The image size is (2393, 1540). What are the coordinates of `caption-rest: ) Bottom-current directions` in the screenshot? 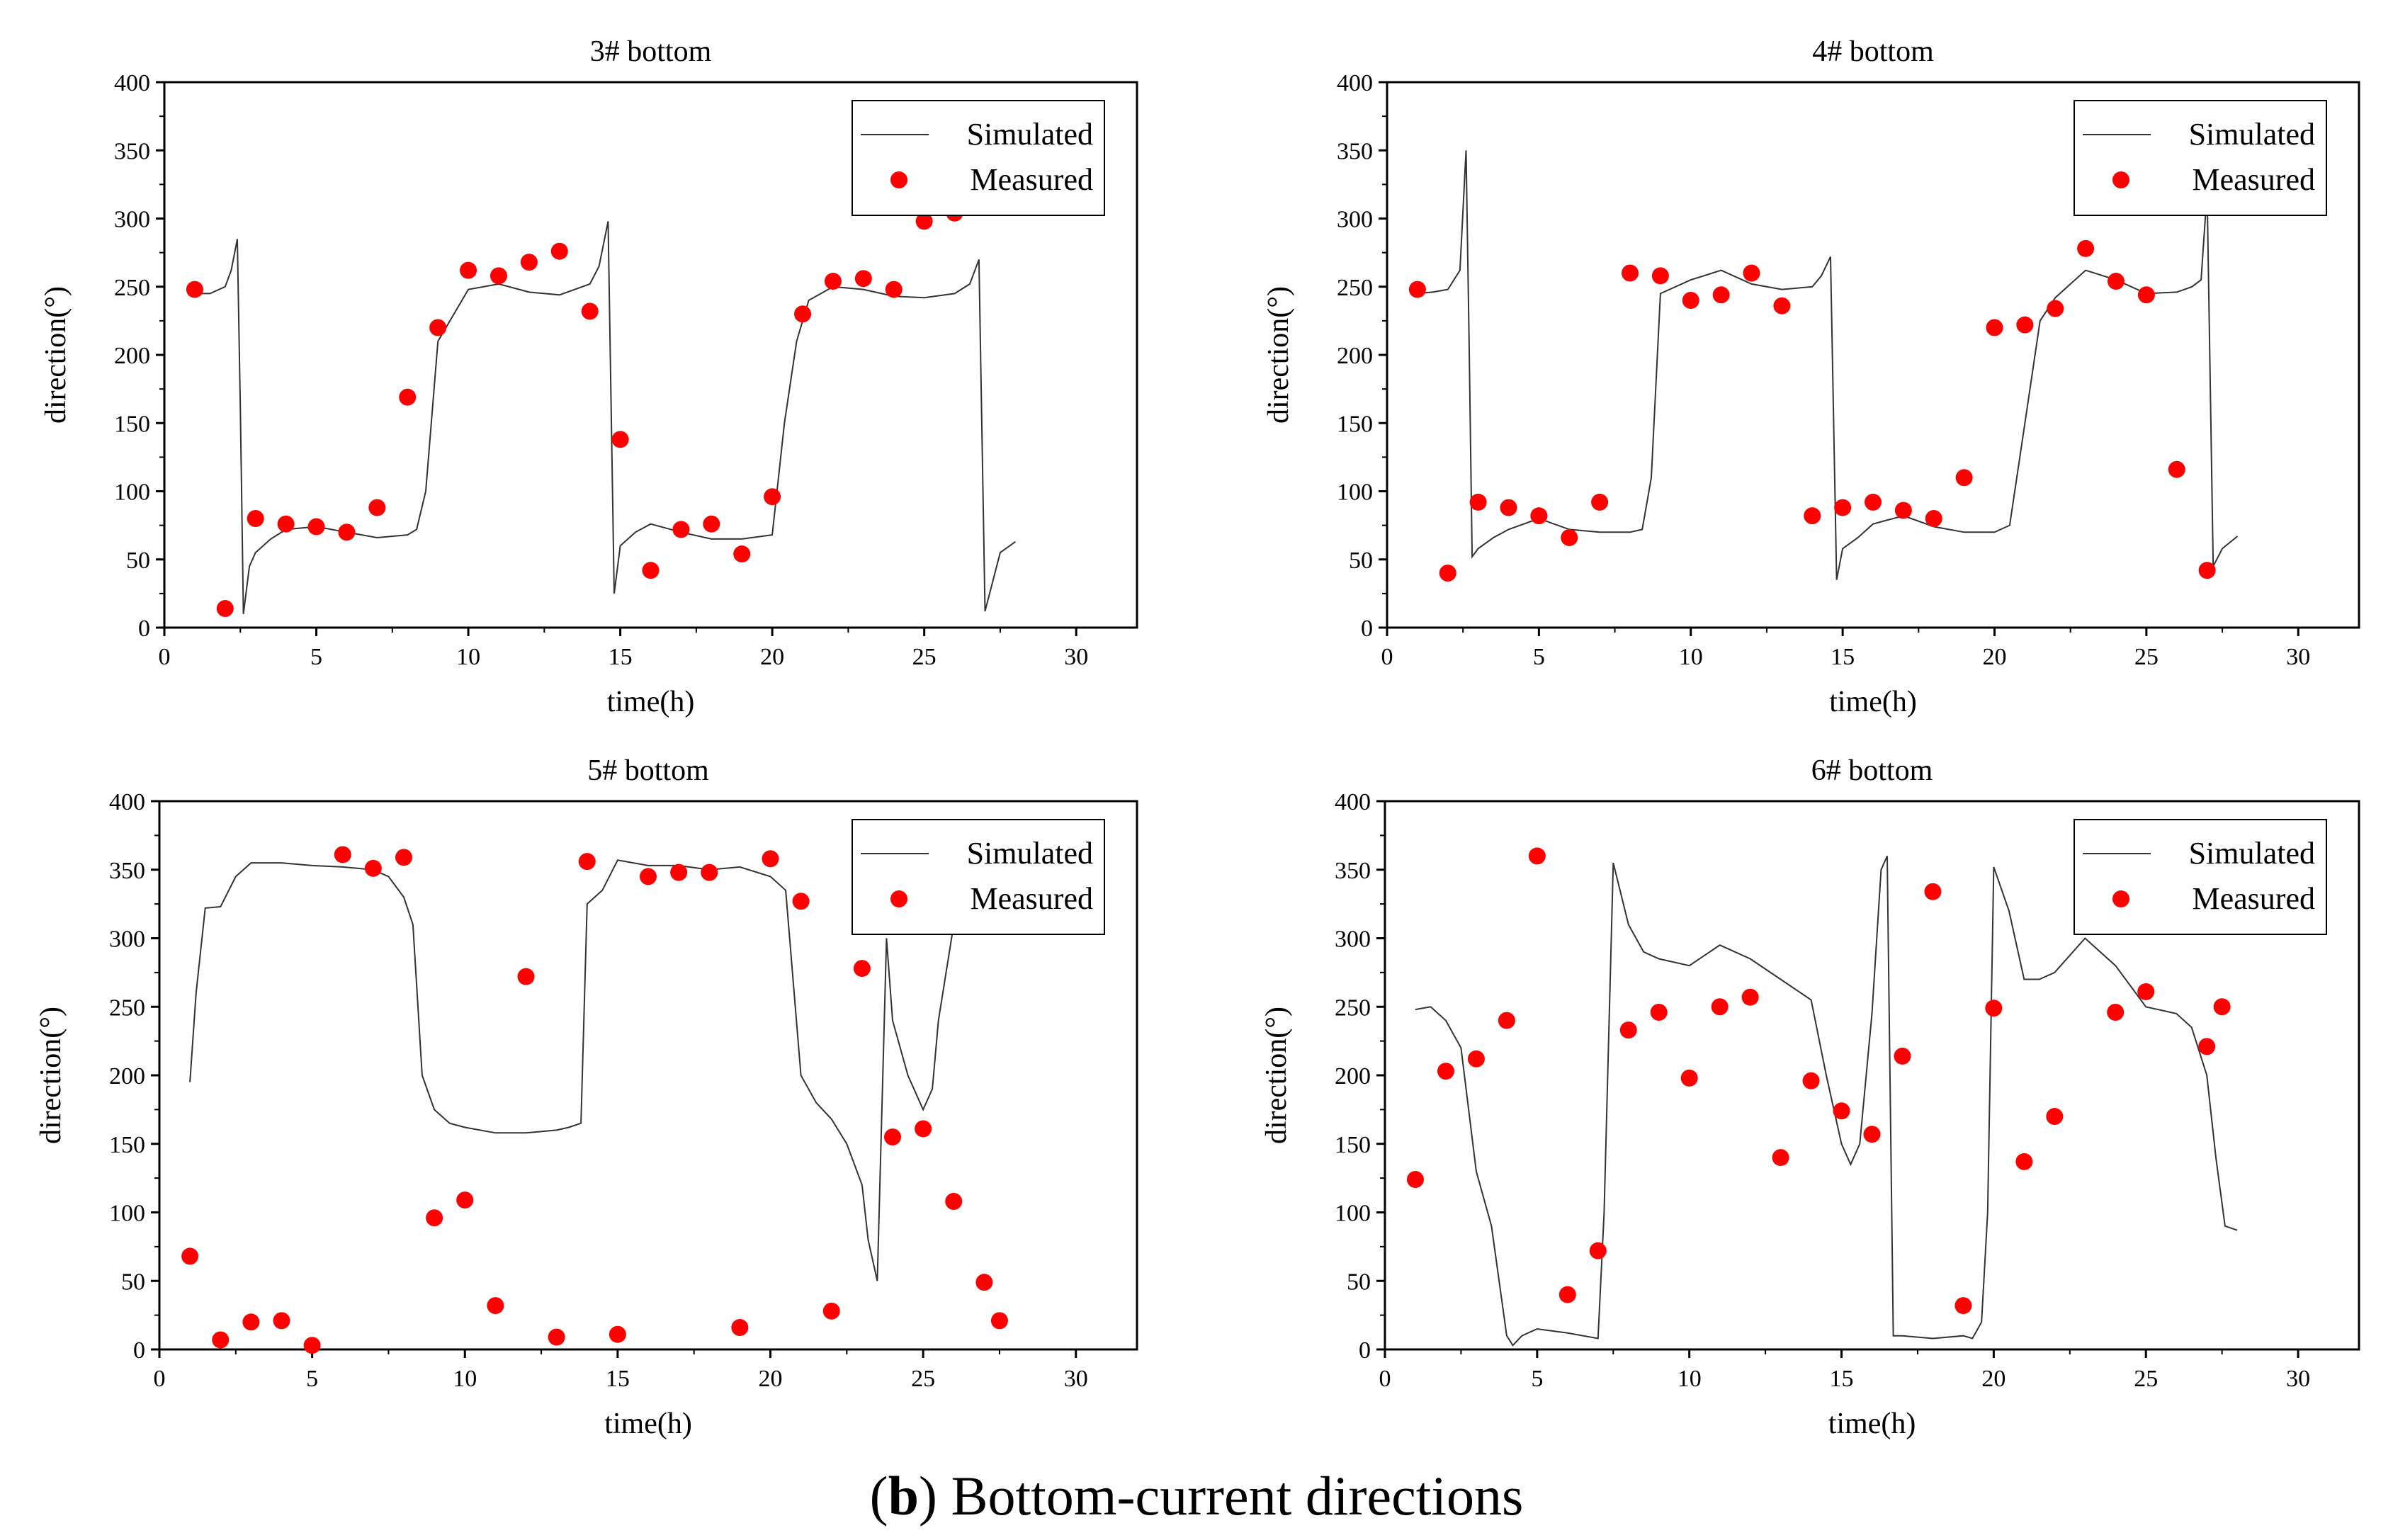 It's located at (1221, 1496).